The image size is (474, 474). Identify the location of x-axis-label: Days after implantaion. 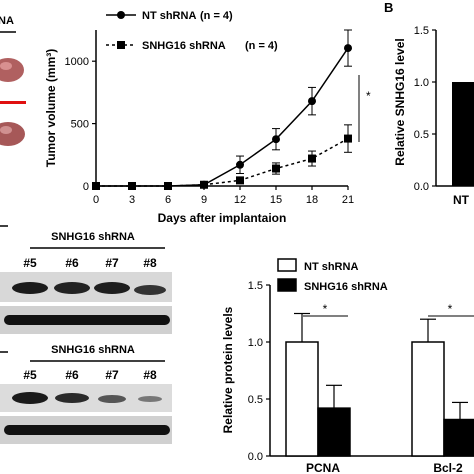
(222, 218).